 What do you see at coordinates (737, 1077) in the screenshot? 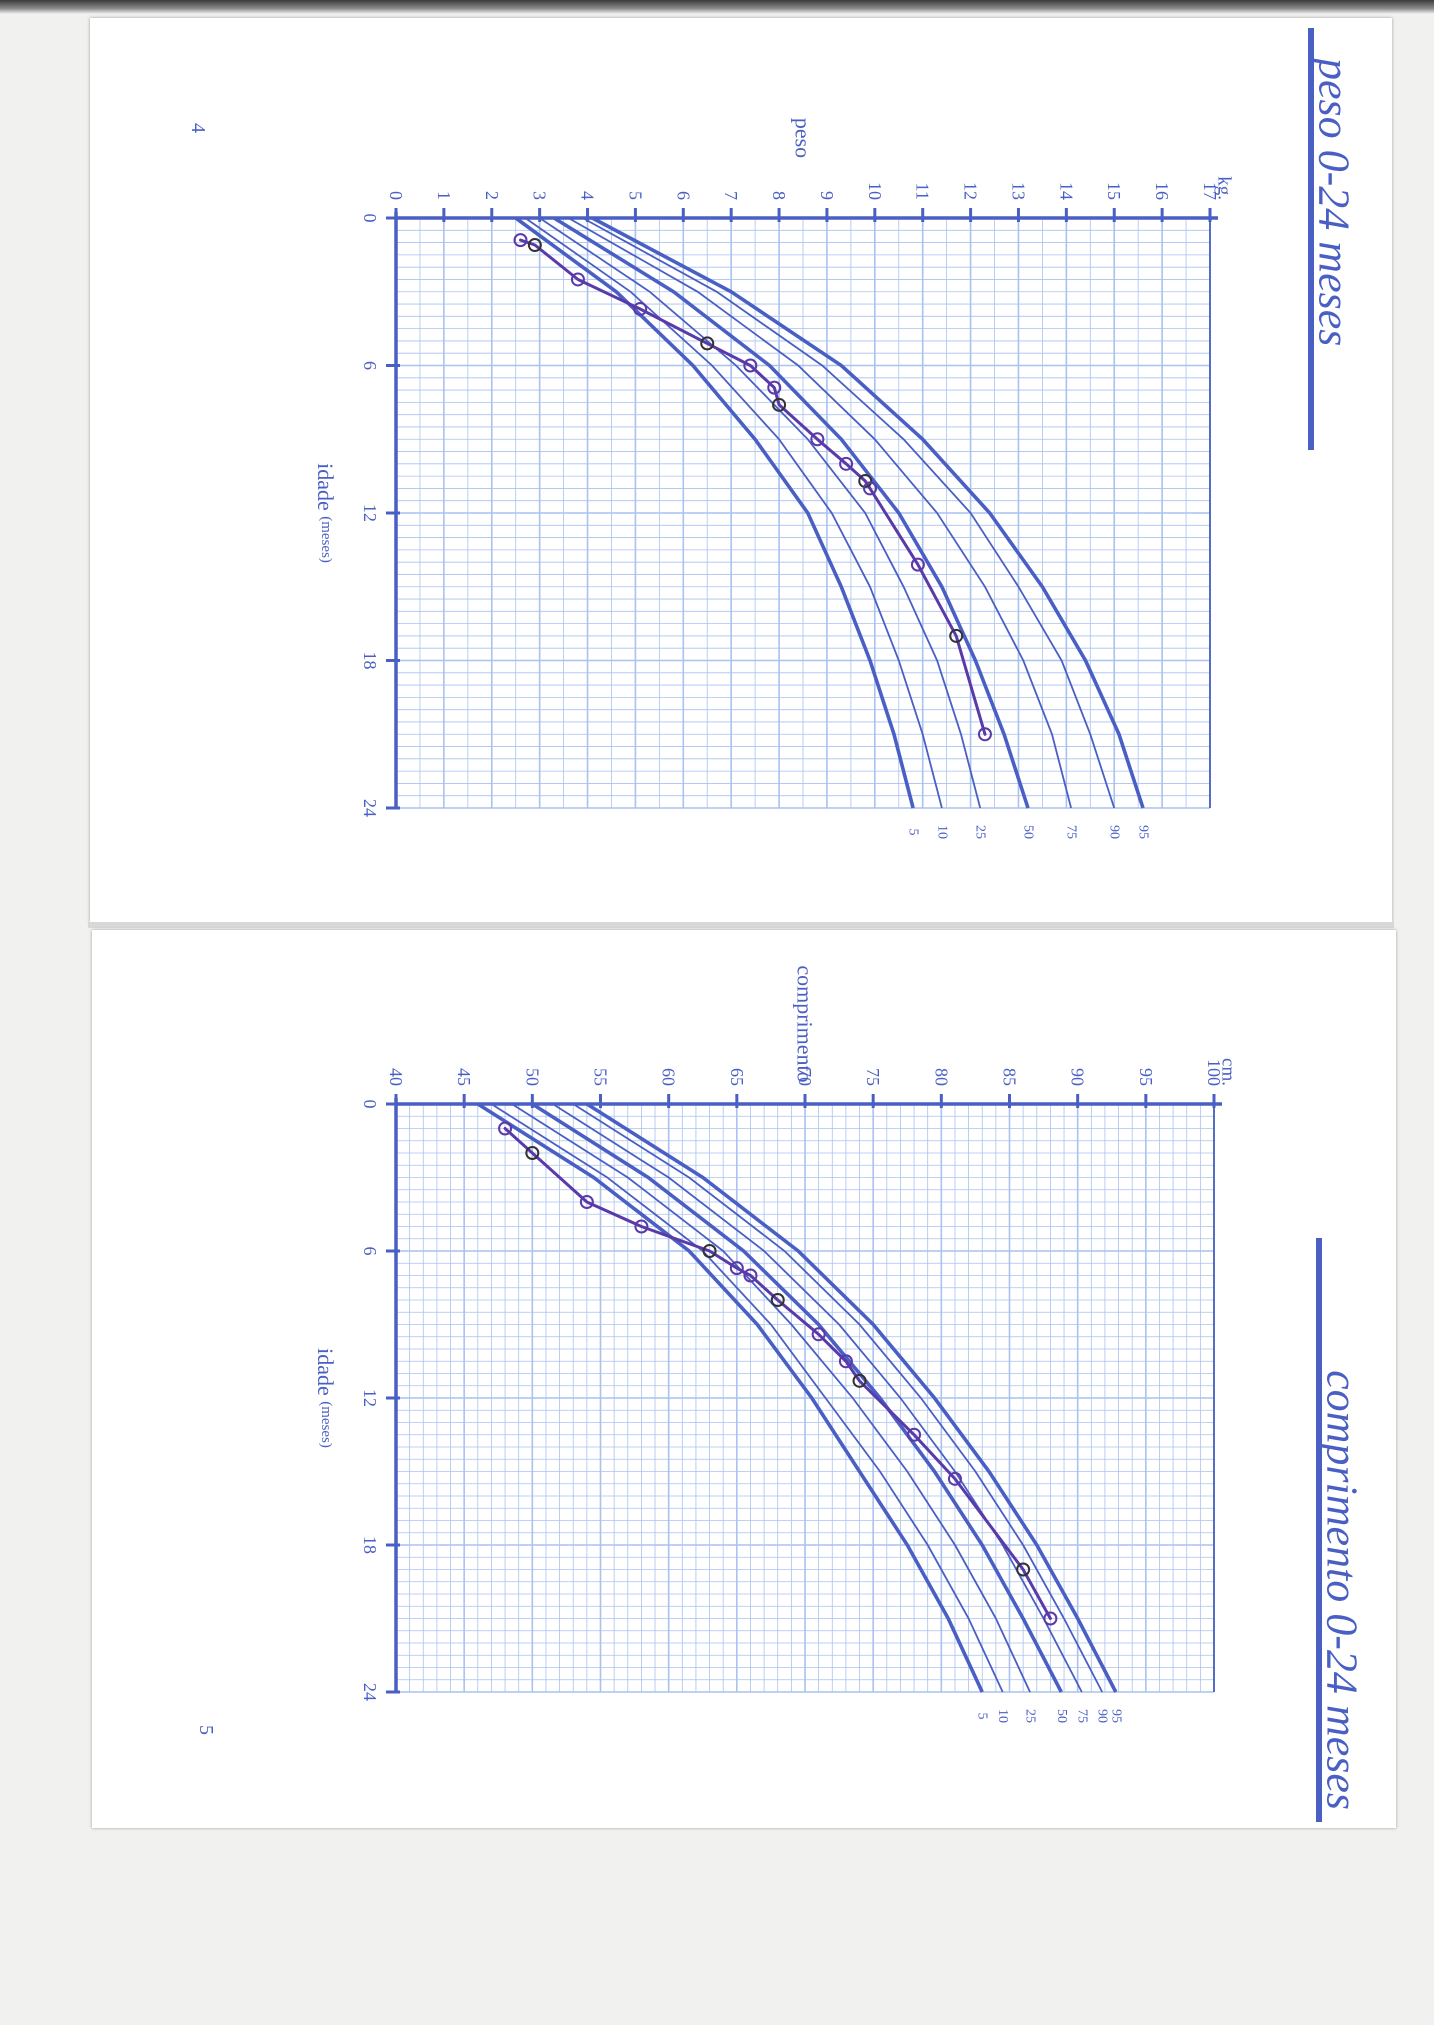
I see `value-tick-label: 65` at bounding box center [737, 1077].